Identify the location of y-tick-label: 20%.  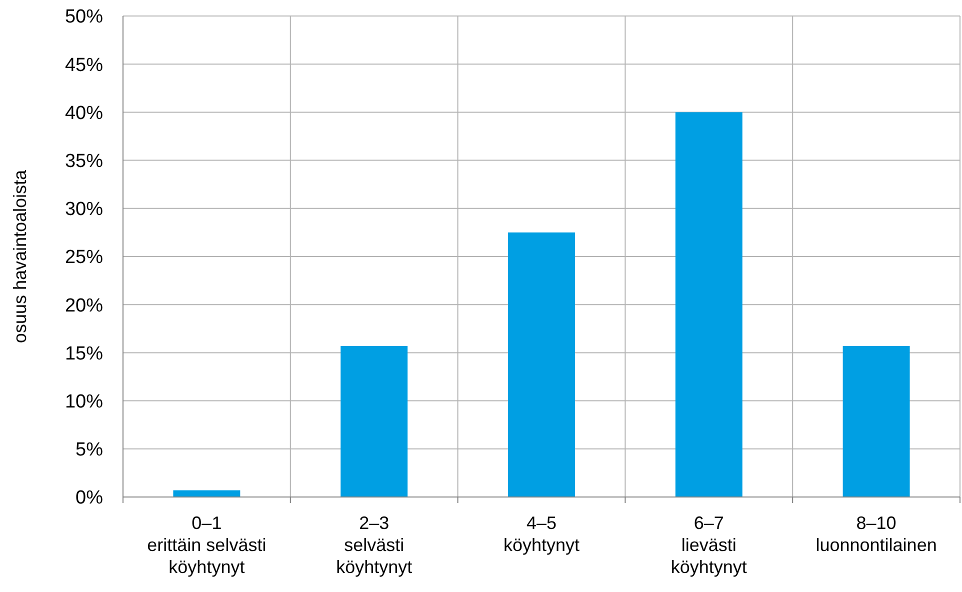
(84, 305).